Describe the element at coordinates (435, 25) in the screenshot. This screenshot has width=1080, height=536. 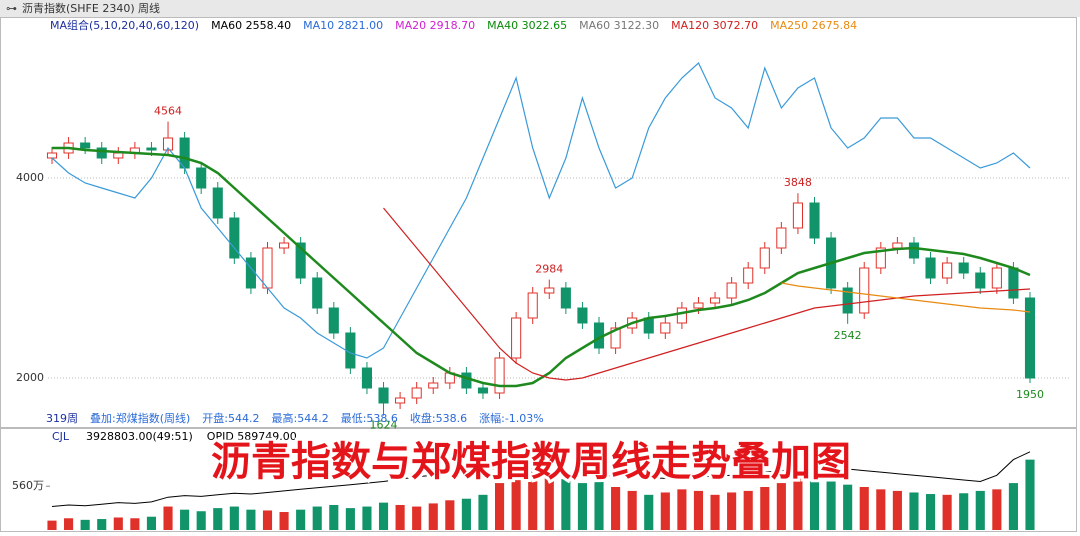
I see `ma-legend: MA20 2918.70` at that location.